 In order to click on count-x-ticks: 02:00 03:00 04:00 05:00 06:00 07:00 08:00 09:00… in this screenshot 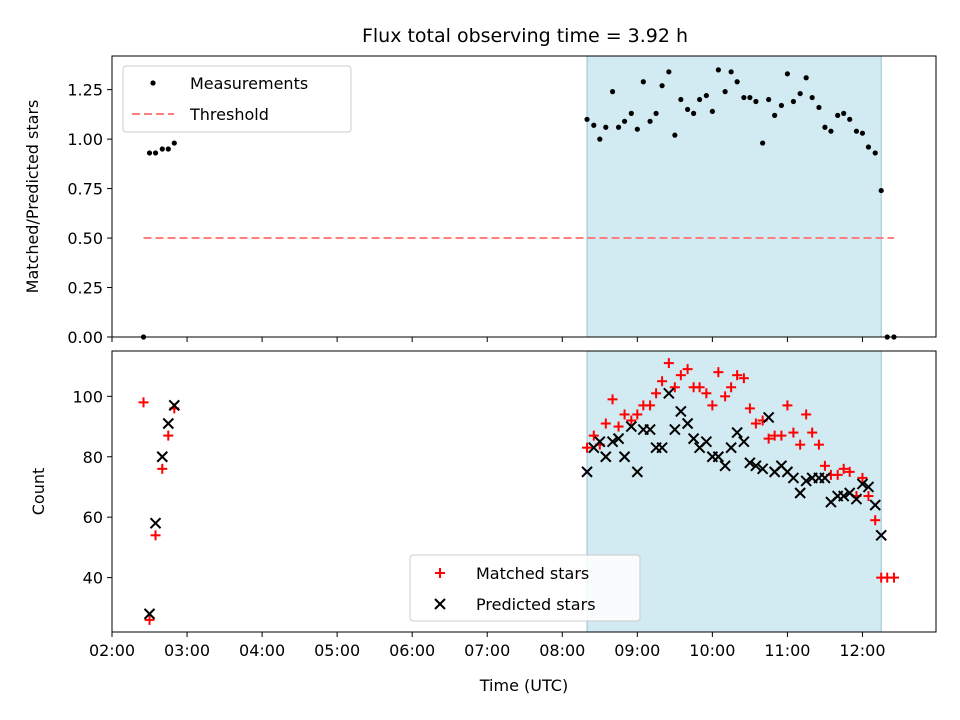, I will do `click(487, 646)`.